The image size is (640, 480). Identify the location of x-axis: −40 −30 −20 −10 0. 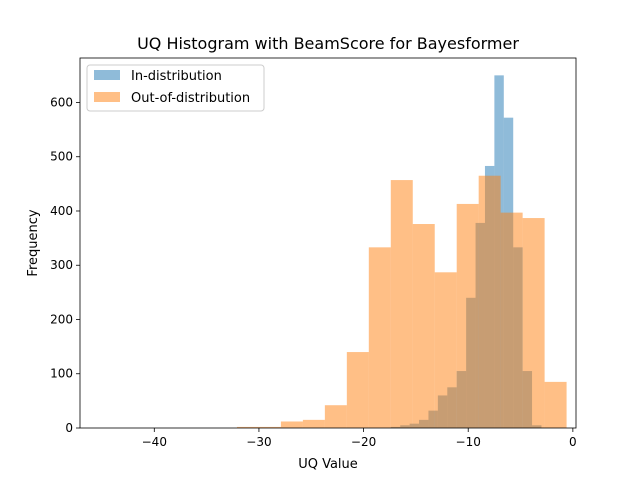
(359, 438).